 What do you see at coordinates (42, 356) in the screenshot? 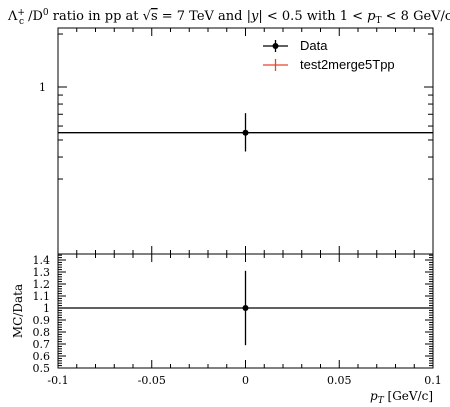
I see `ratio-ytick-label: 0.6` at bounding box center [42, 356].